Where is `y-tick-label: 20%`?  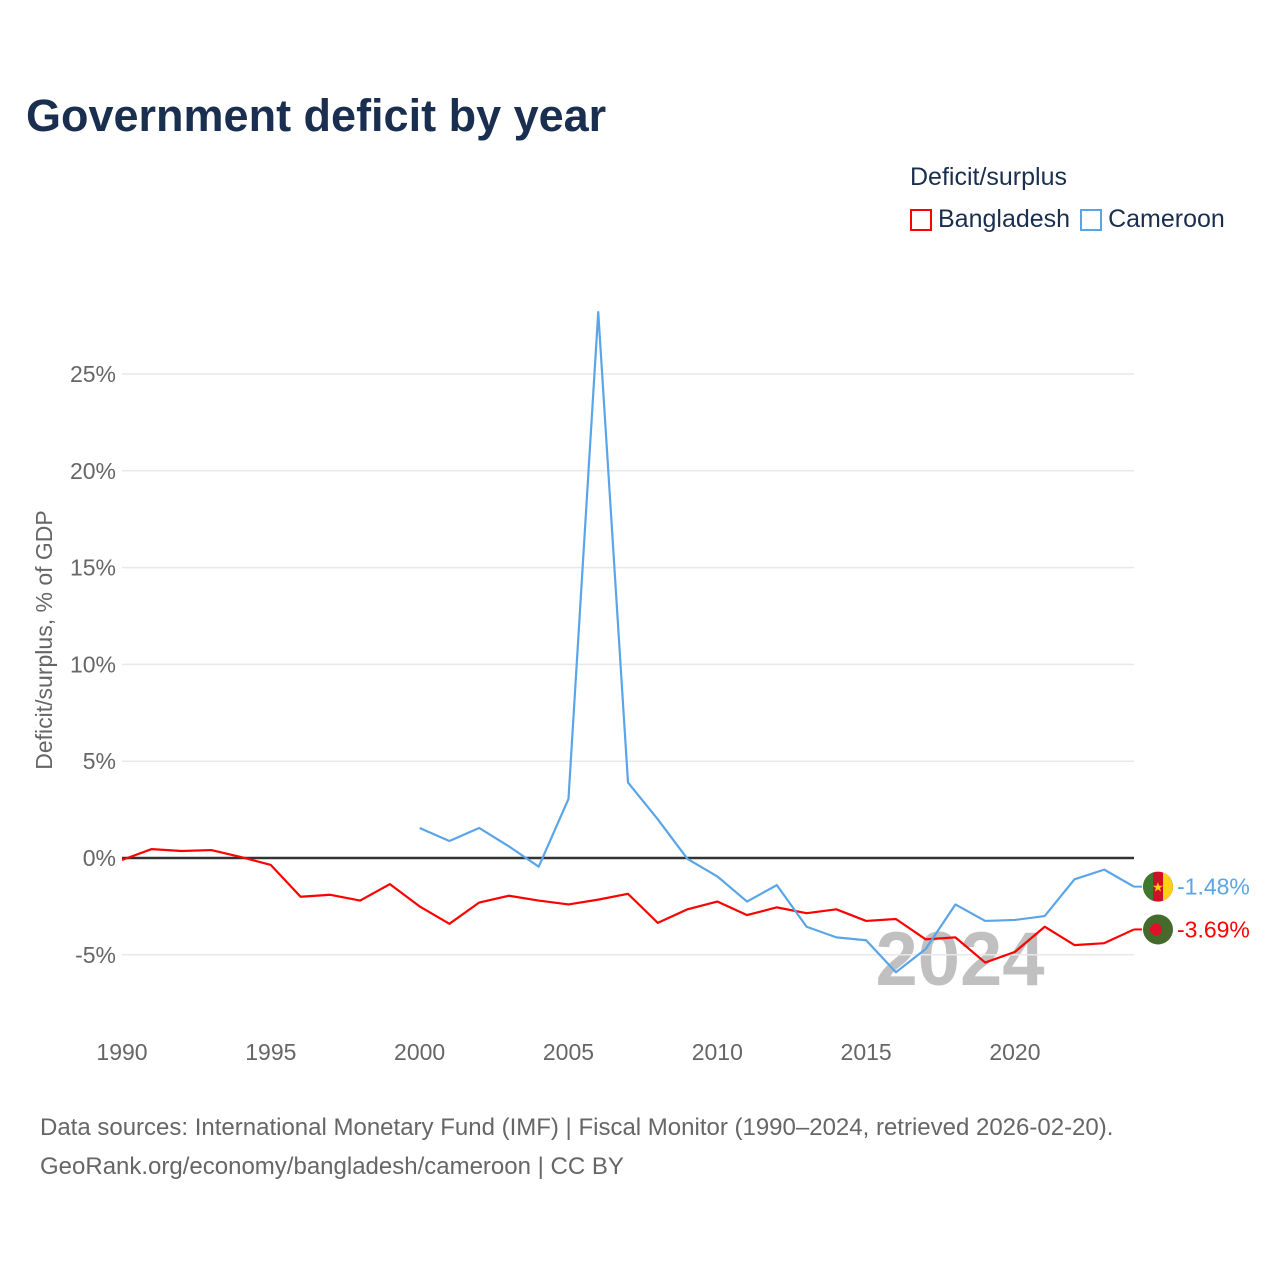 y-tick-label: 20% is located at coordinates (93, 471).